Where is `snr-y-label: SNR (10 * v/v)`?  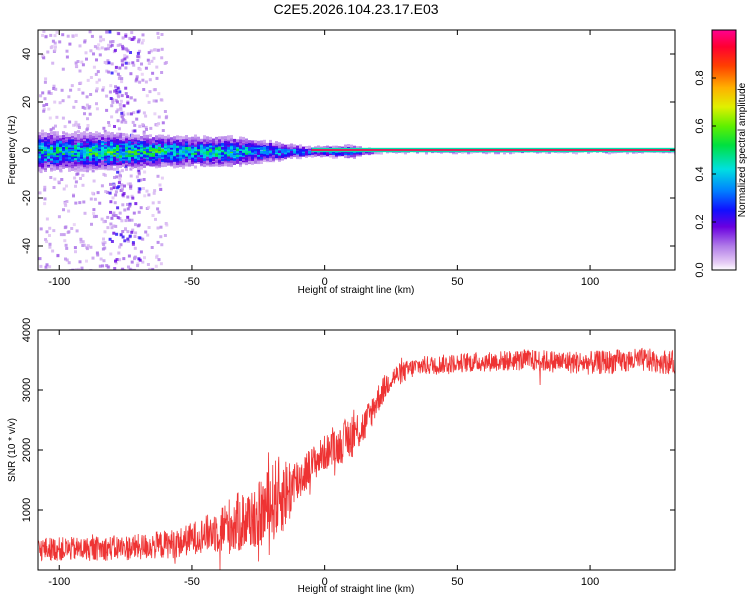 snr-y-label: SNR (10 * v/v) is located at coordinates (12, 450).